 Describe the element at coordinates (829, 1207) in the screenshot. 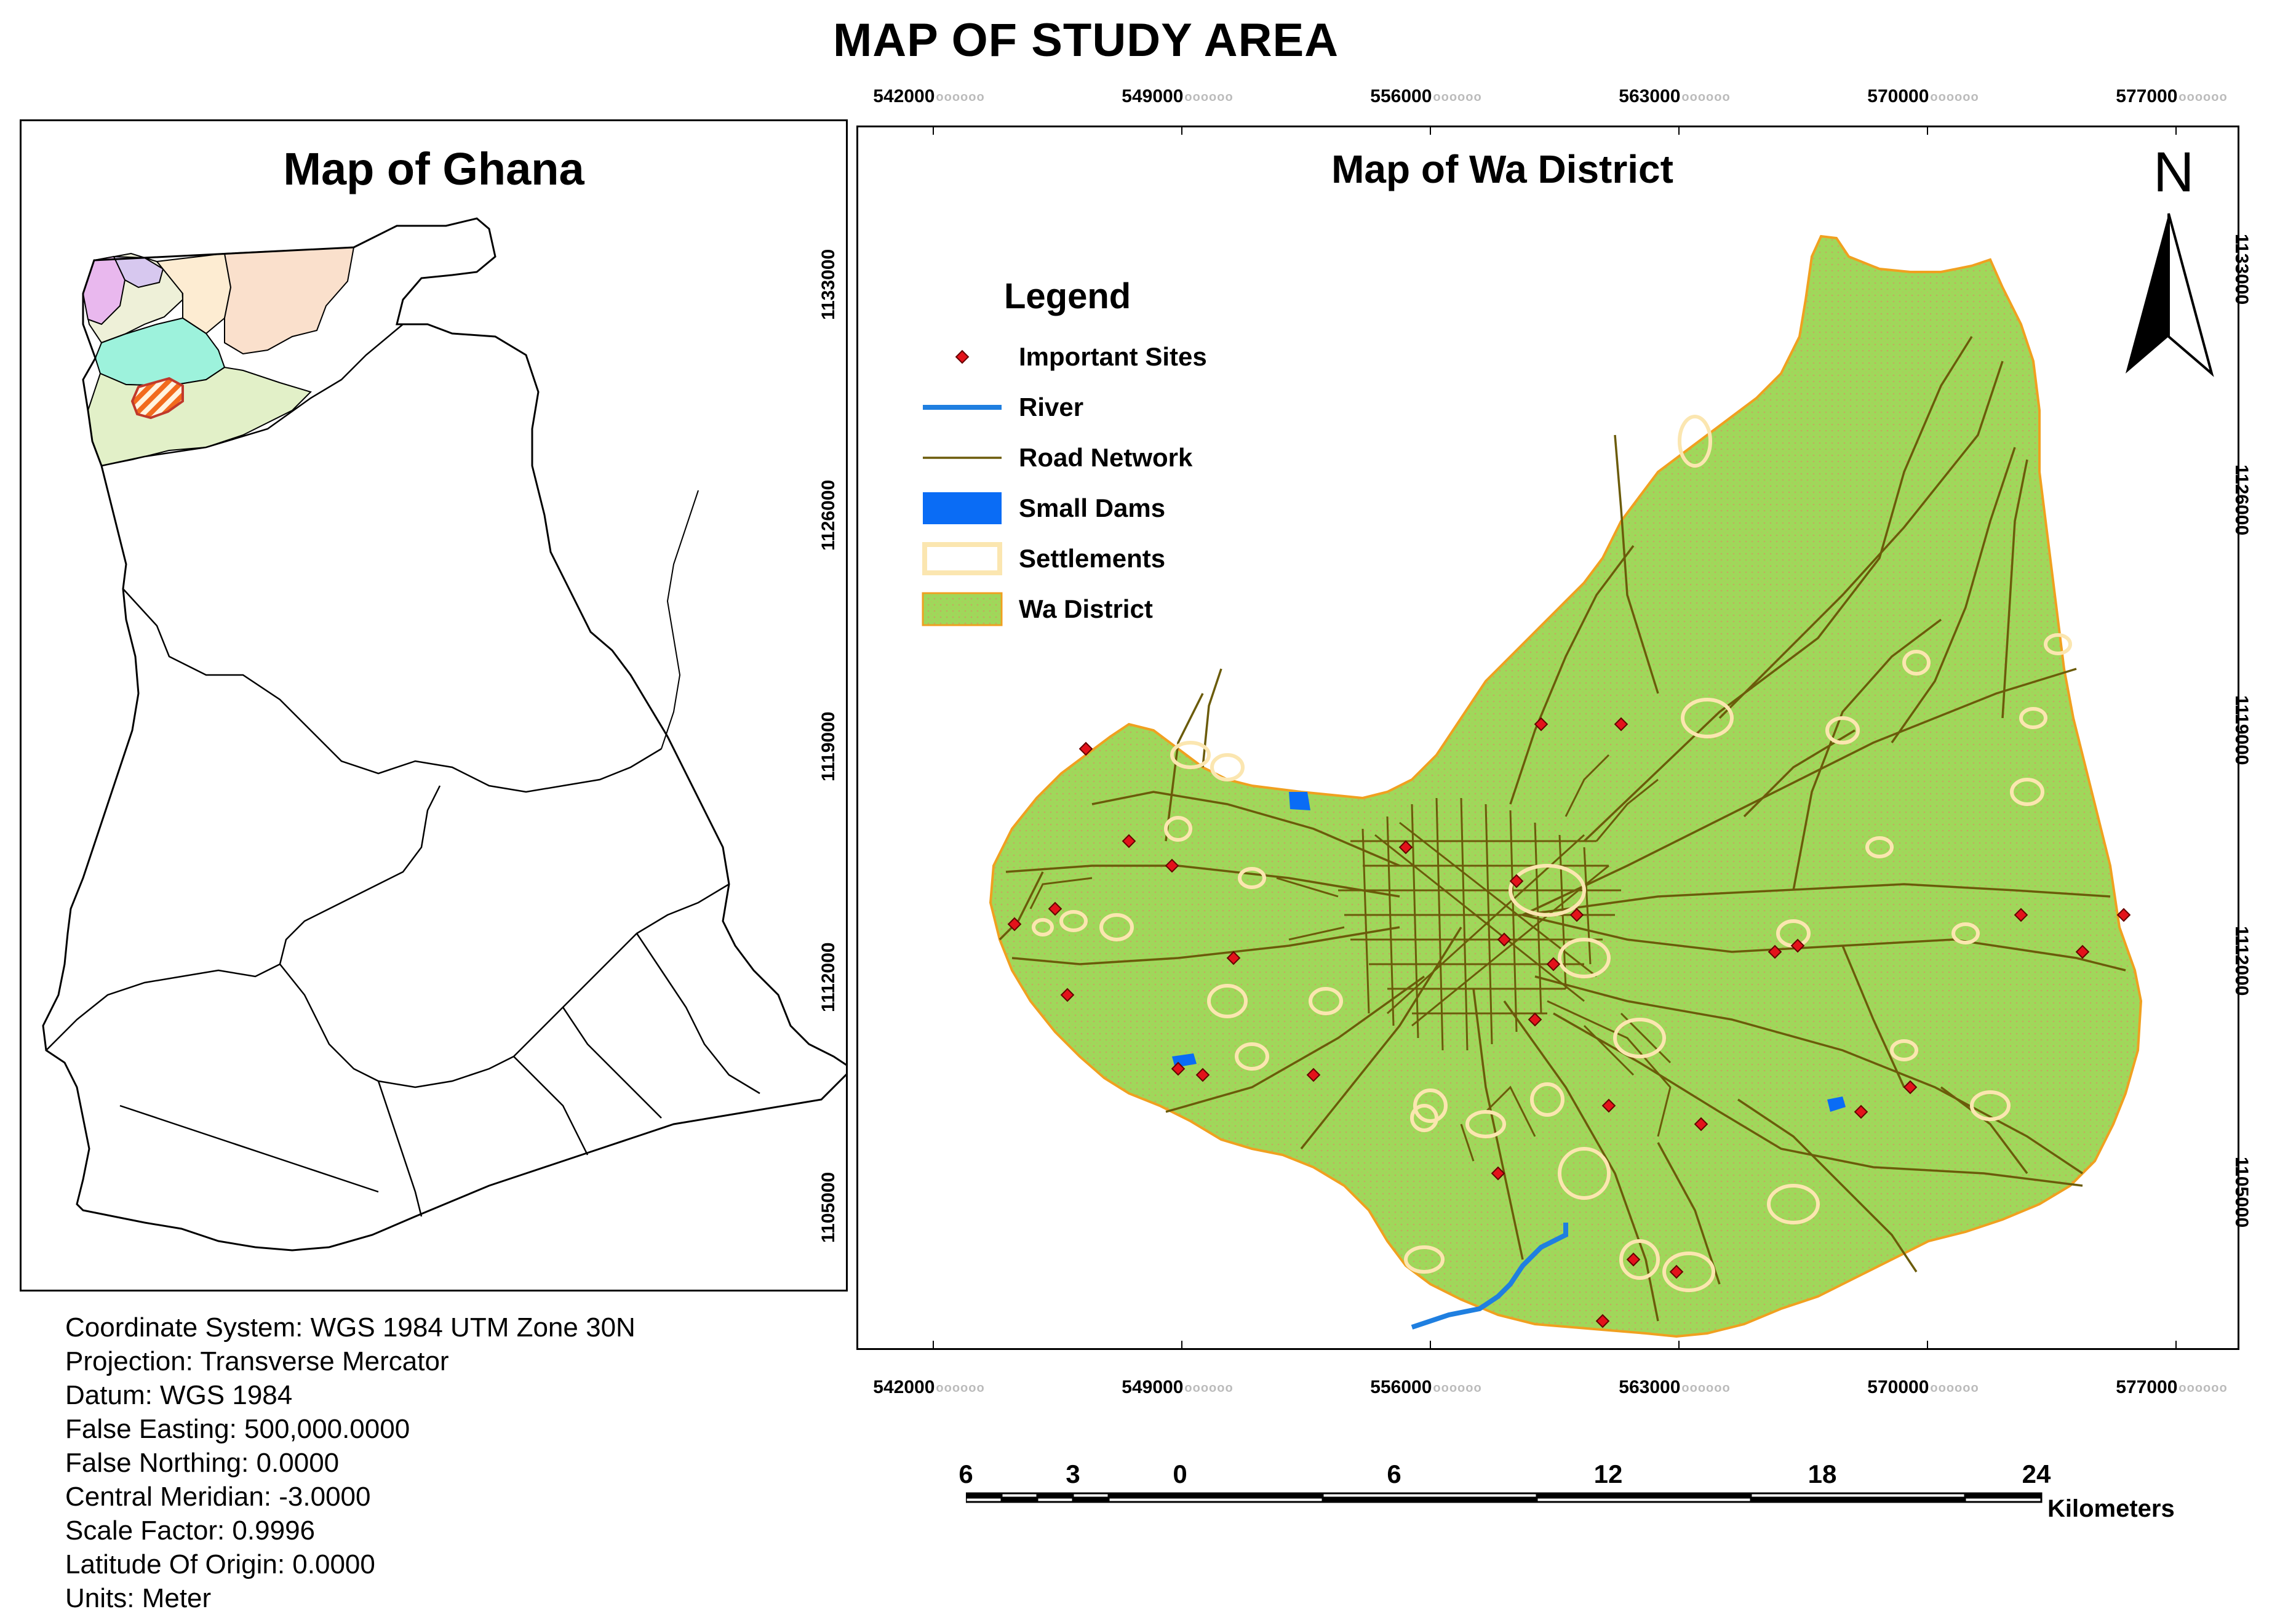

I see `y-tick-left: 1105000` at that location.